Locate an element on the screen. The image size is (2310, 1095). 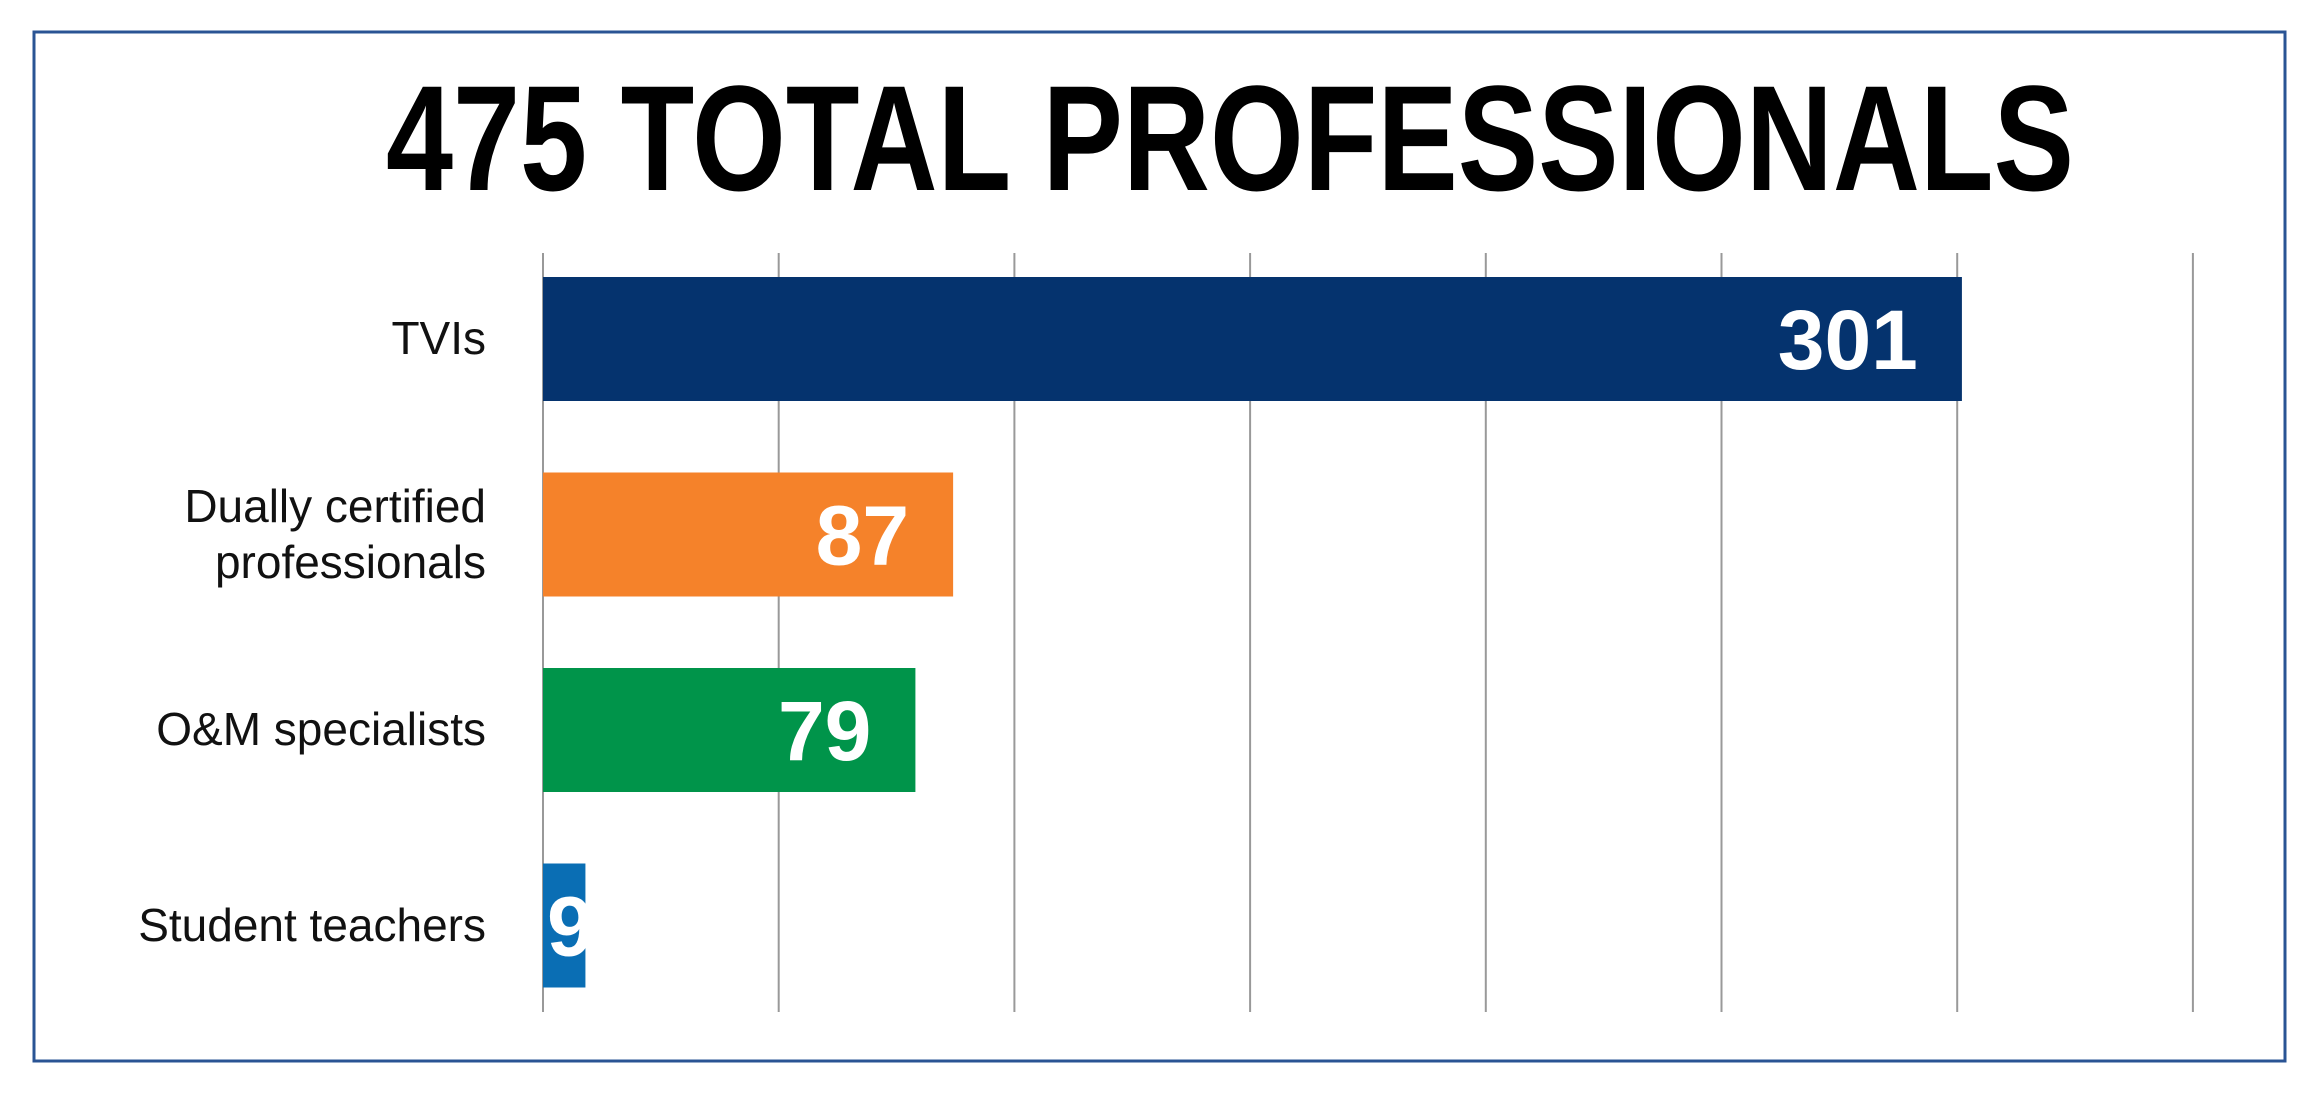
category-label: Student teachers is located at coordinates (312, 924).